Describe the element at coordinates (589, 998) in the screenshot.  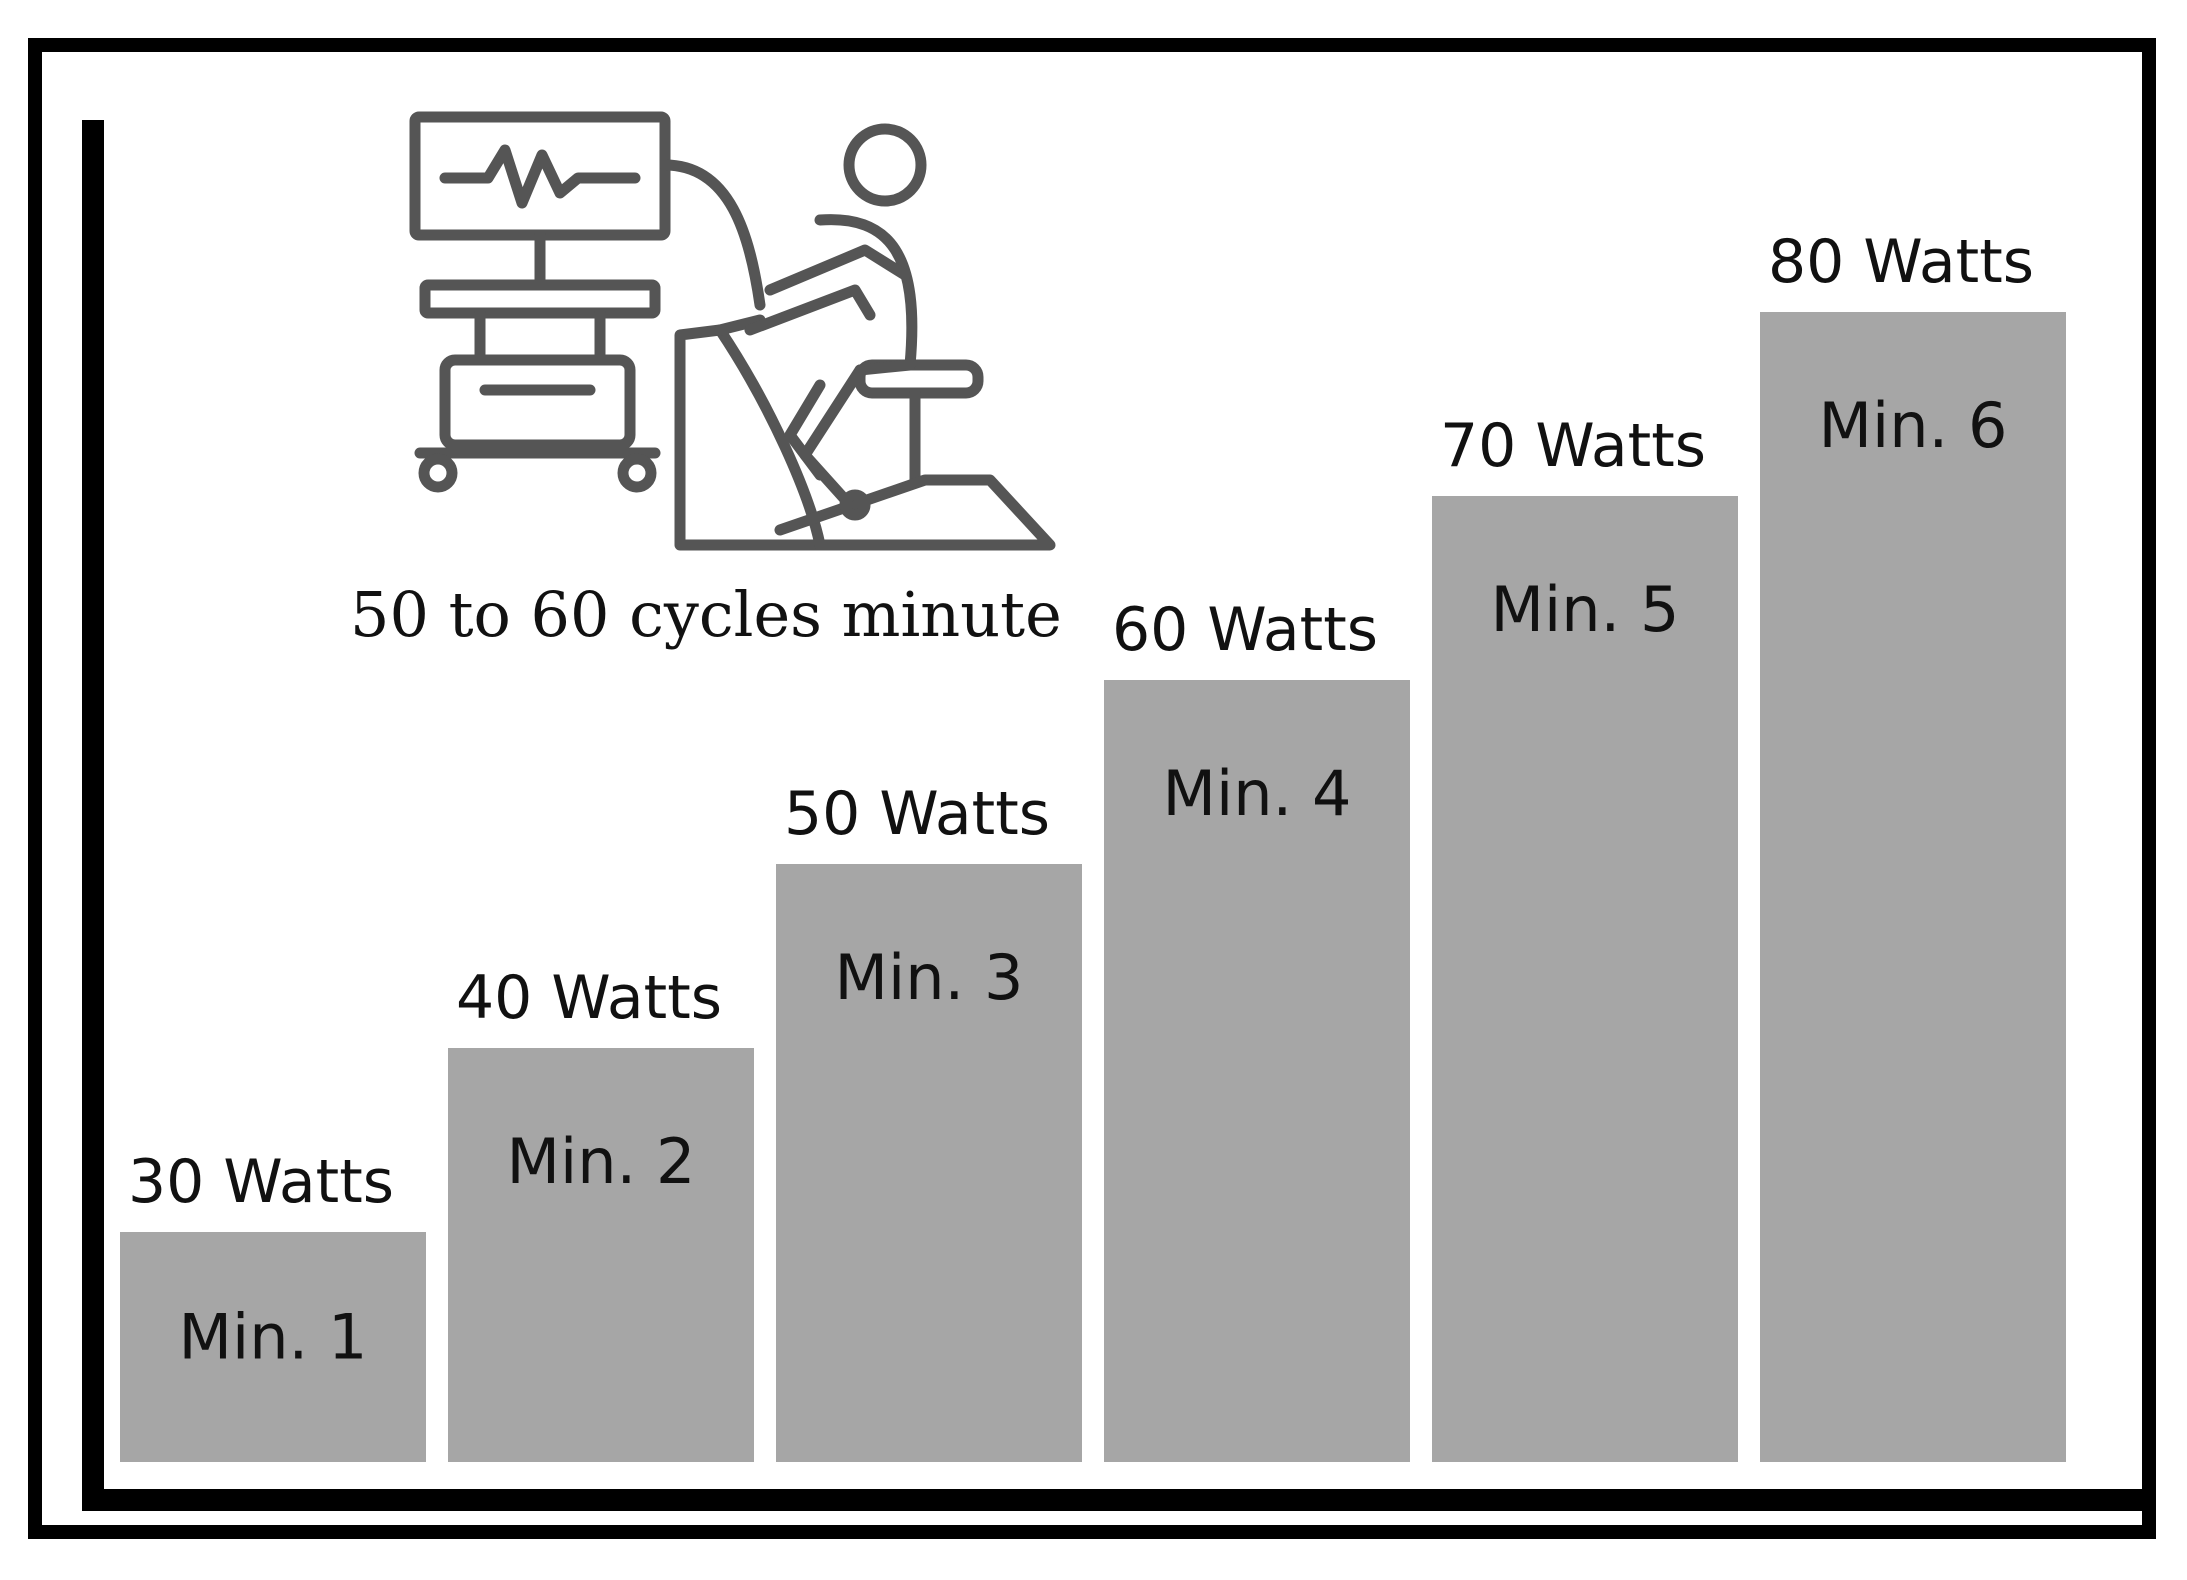
I see `bar-value-label: 40 Watts` at that location.